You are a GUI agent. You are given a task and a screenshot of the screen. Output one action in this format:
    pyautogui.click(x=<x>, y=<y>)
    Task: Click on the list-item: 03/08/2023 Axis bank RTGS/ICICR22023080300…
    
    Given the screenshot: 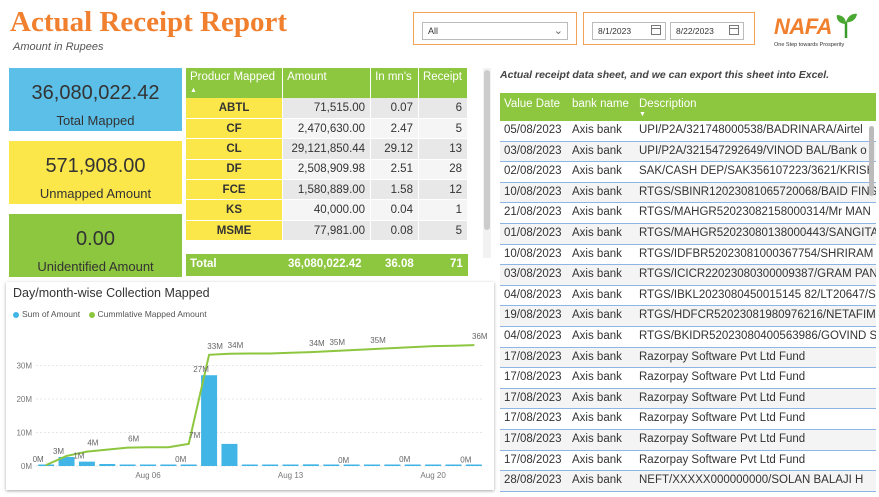 What is the action you would take?
    pyautogui.click(x=688, y=275)
    